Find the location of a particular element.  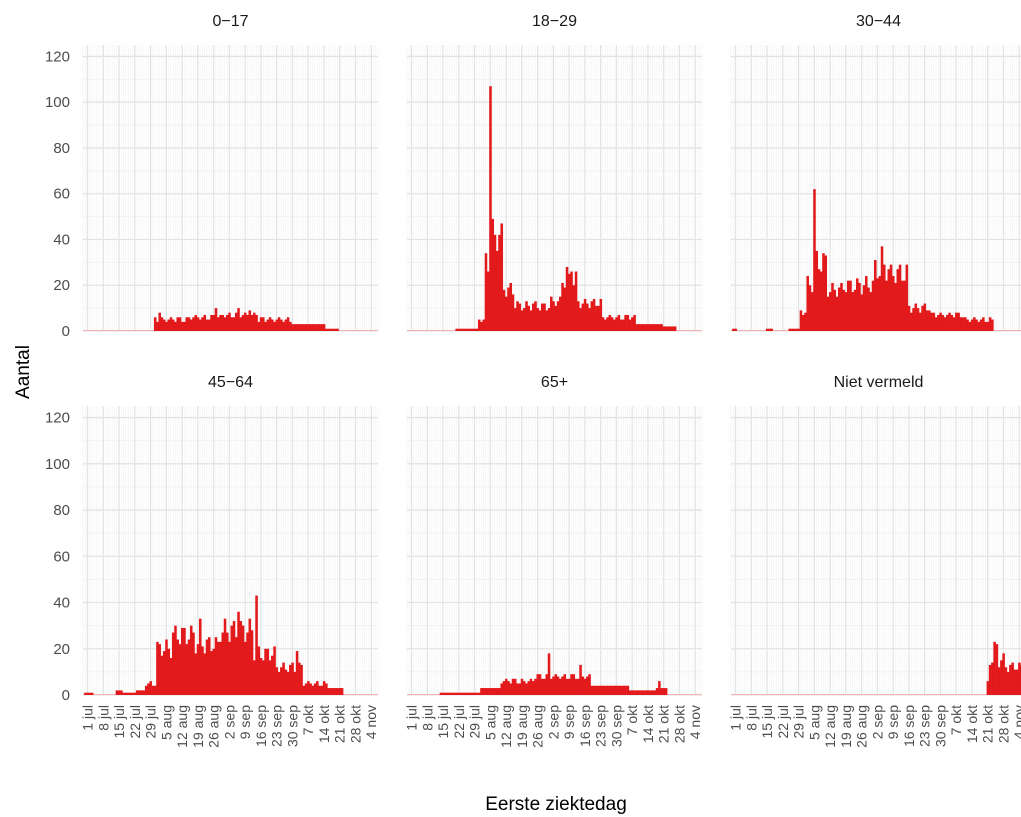

panel-title: 18−29 is located at coordinates (554, 21).